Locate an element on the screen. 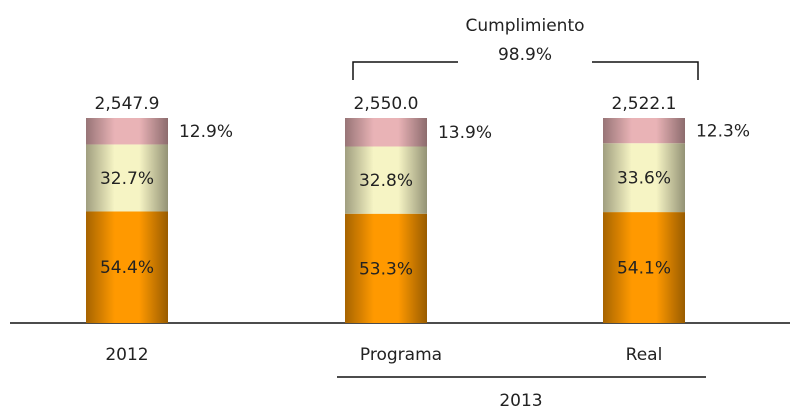  value-label: 13.9% is located at coordinates (465, 133).